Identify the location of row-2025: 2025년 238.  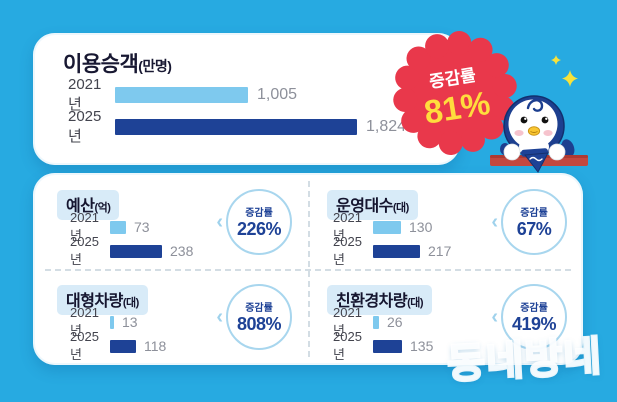
(132, 250).